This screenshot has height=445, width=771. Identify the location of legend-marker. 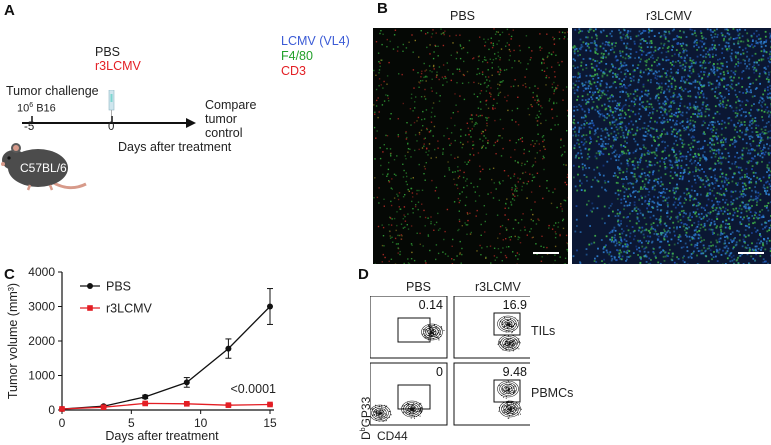
(90, 286).